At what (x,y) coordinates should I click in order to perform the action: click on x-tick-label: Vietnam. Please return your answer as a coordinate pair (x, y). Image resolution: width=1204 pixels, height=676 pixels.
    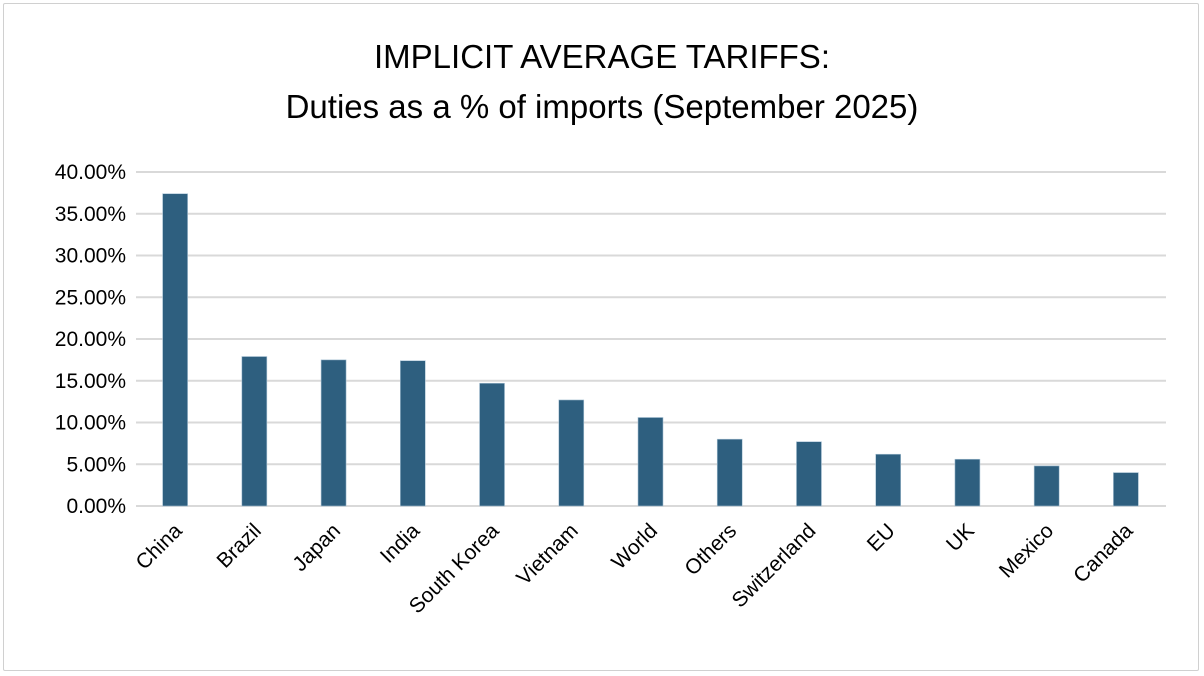
    Looking at the image, I should click on (547, 554).